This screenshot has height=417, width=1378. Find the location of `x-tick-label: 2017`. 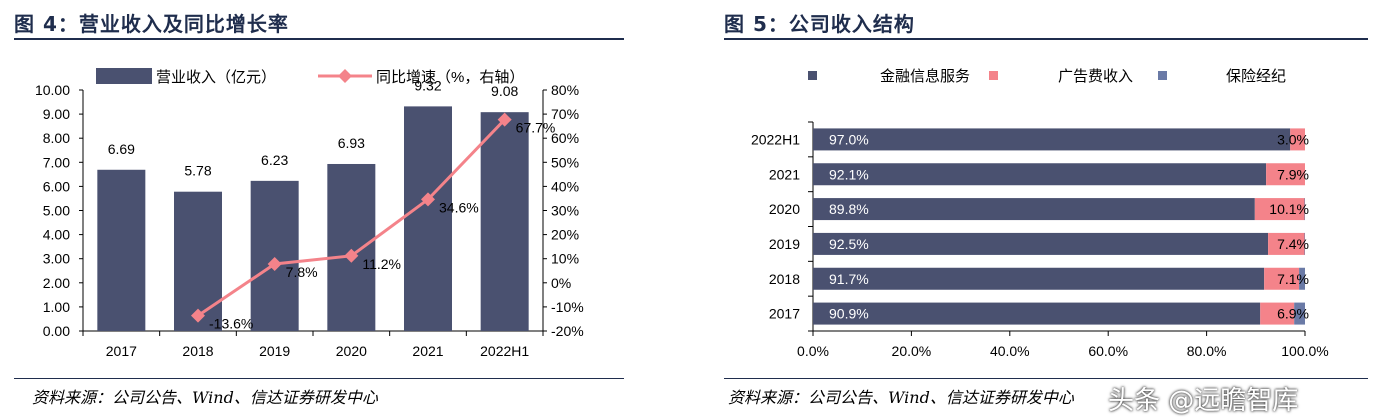

x-tick-label: 2017 is located at coordinates (121, 351).